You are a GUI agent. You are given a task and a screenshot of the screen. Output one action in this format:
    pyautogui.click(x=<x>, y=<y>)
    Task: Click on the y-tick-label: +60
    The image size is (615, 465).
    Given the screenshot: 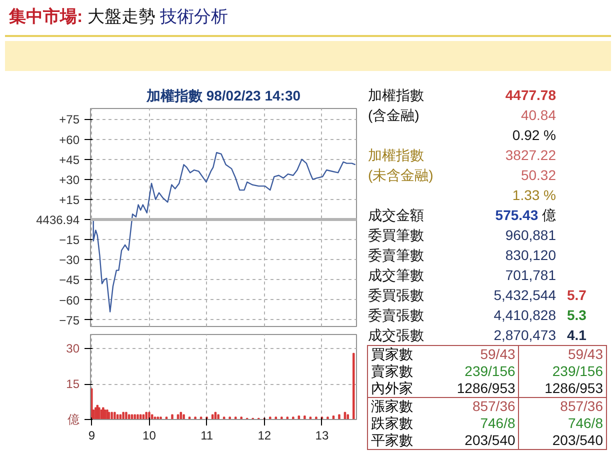 What is the action you would take?
    pyautogui.click(x=69, y=139)
    